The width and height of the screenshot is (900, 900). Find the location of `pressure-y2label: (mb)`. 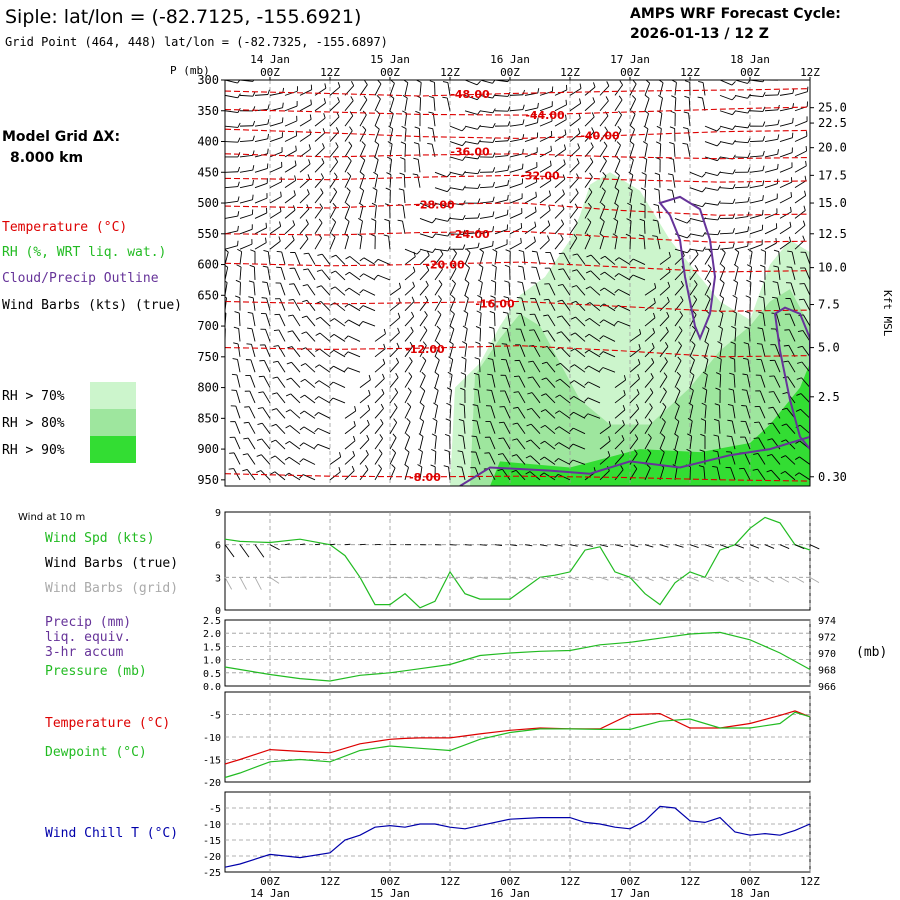

pressure-y2label: (mb) is located at coordinates (871, 652).